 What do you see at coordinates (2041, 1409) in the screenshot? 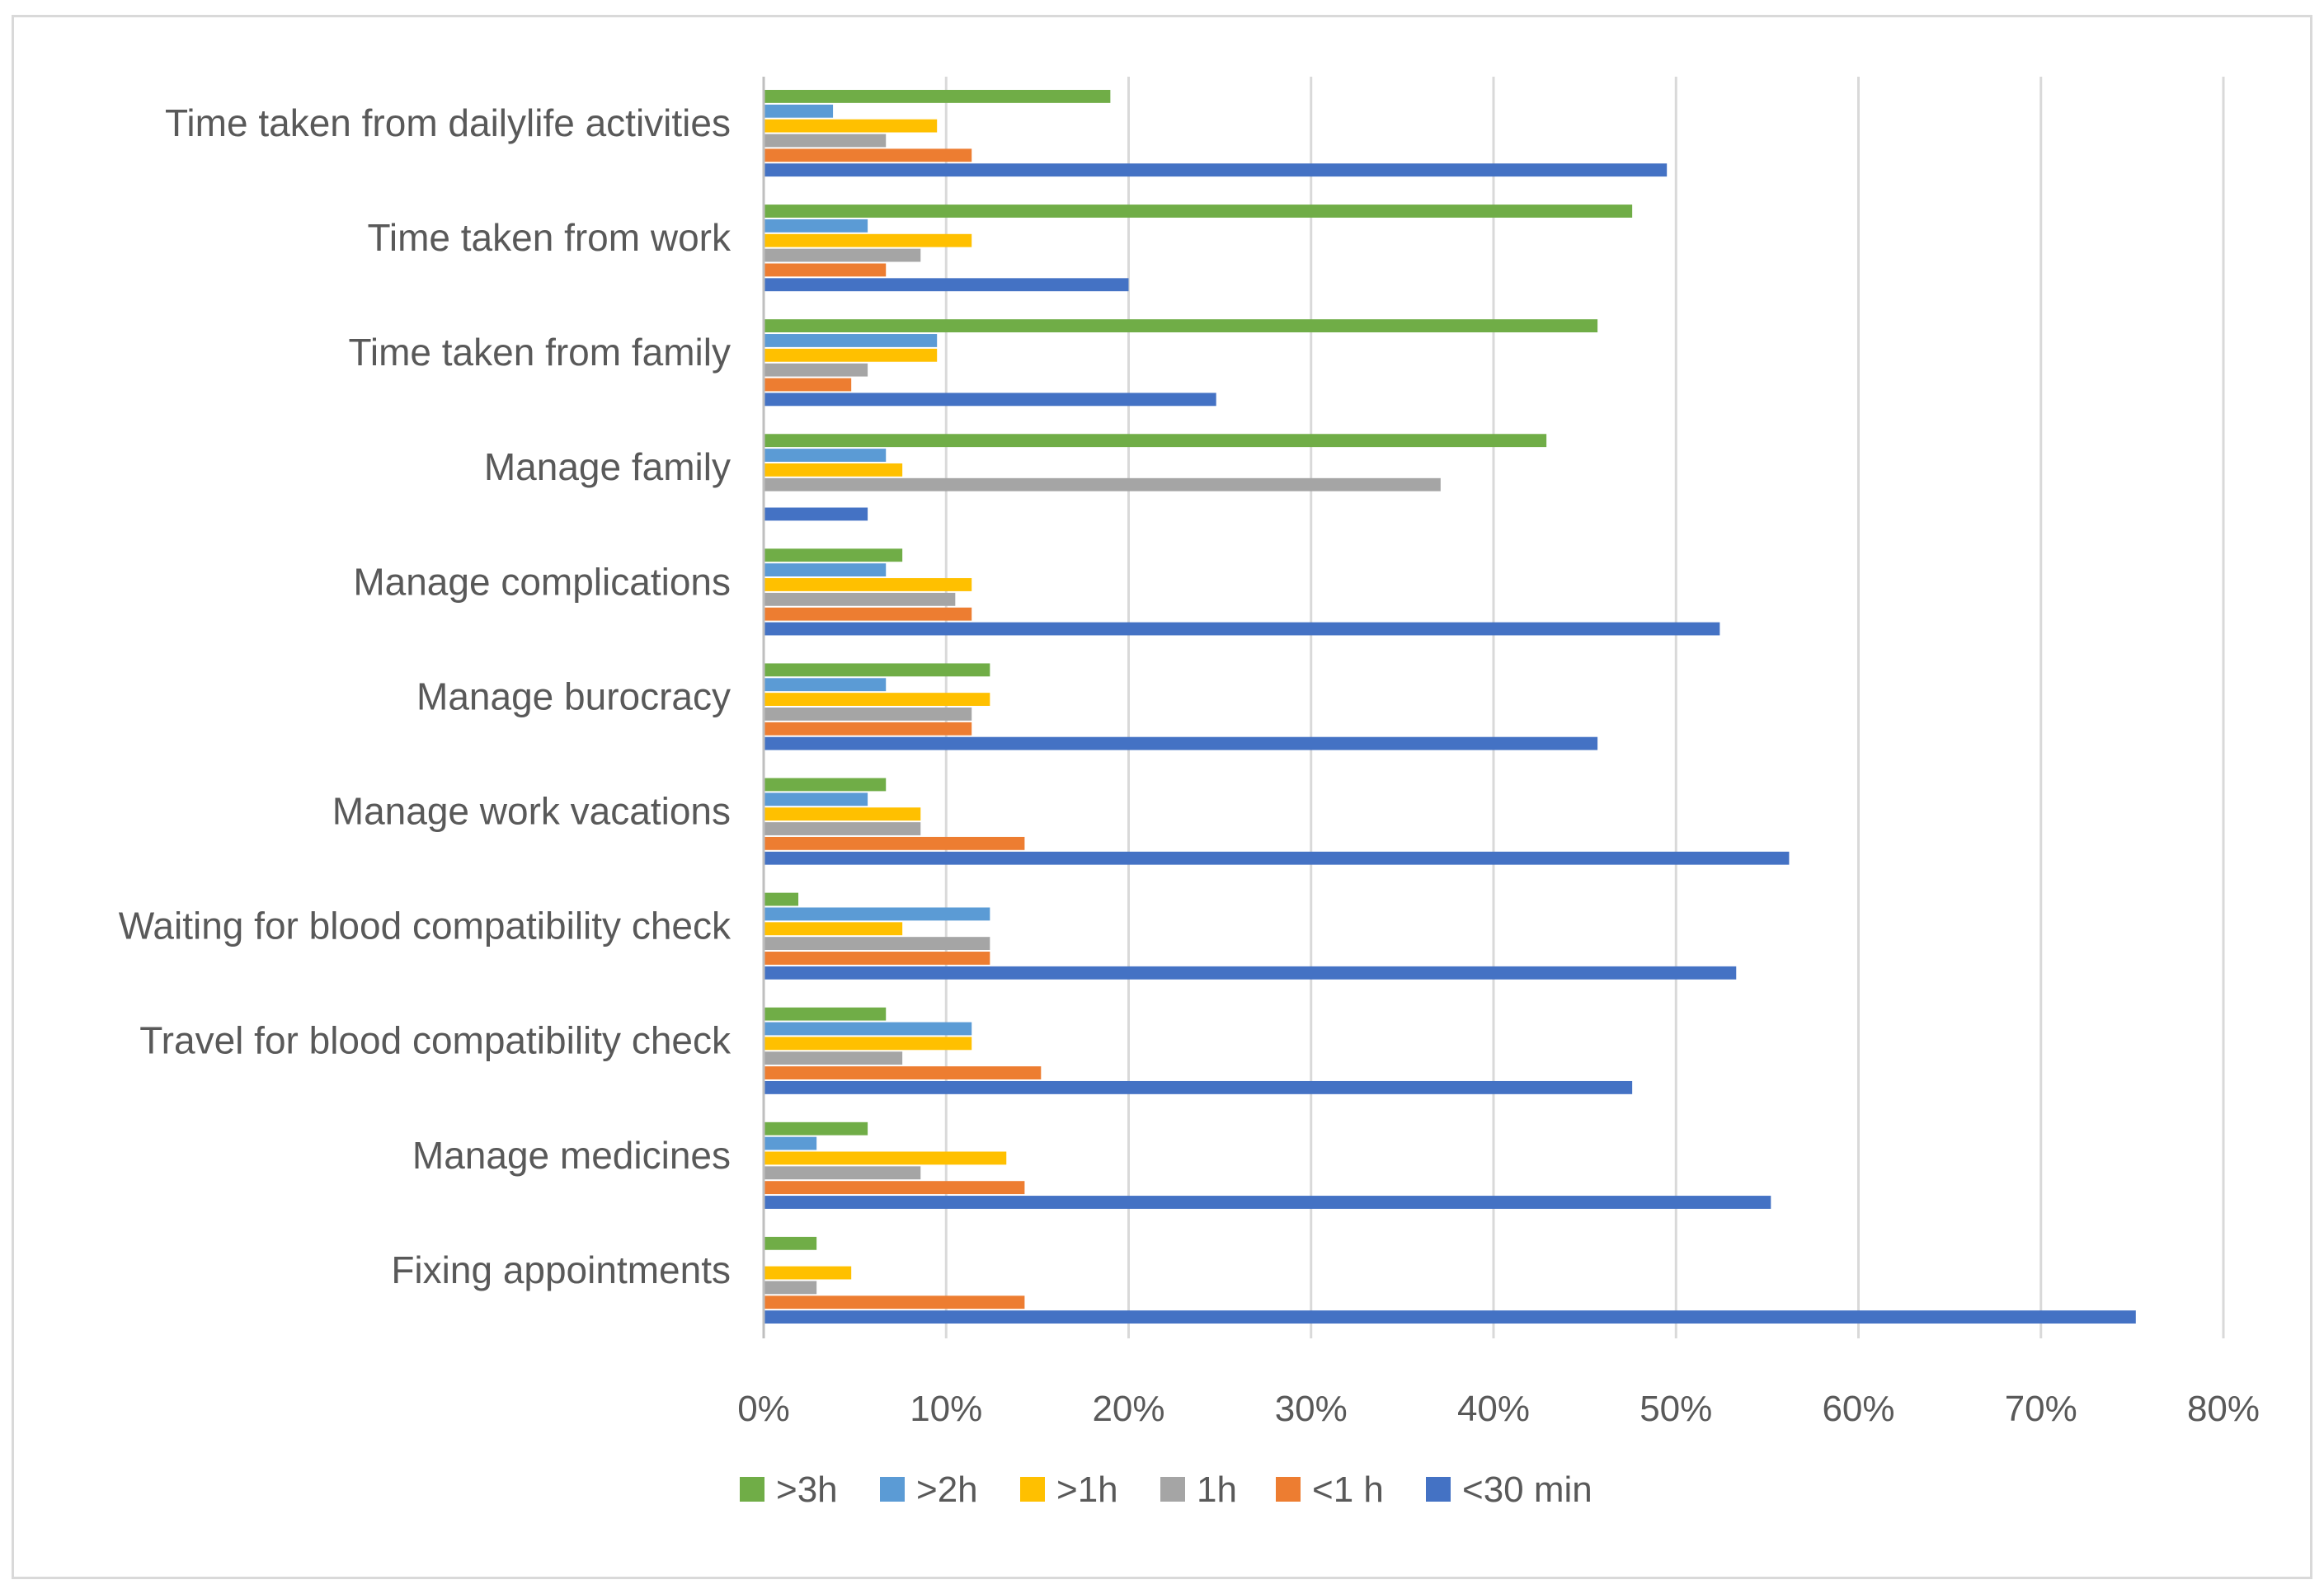
I see `x-tick-label: 70%` at bounding box center [2041, 1409].